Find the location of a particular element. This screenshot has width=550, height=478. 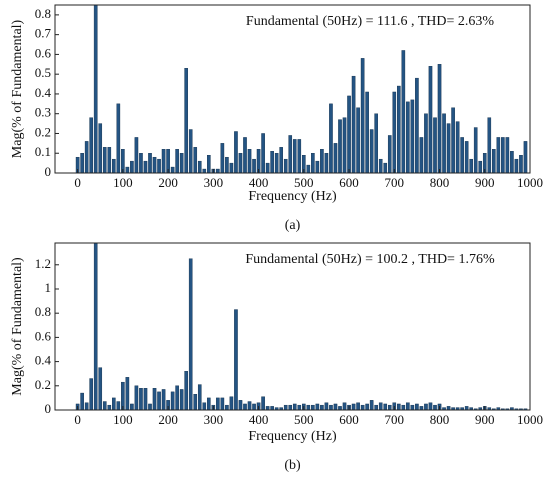

x-tick-label: 800 is located at coordinates (440, 182).